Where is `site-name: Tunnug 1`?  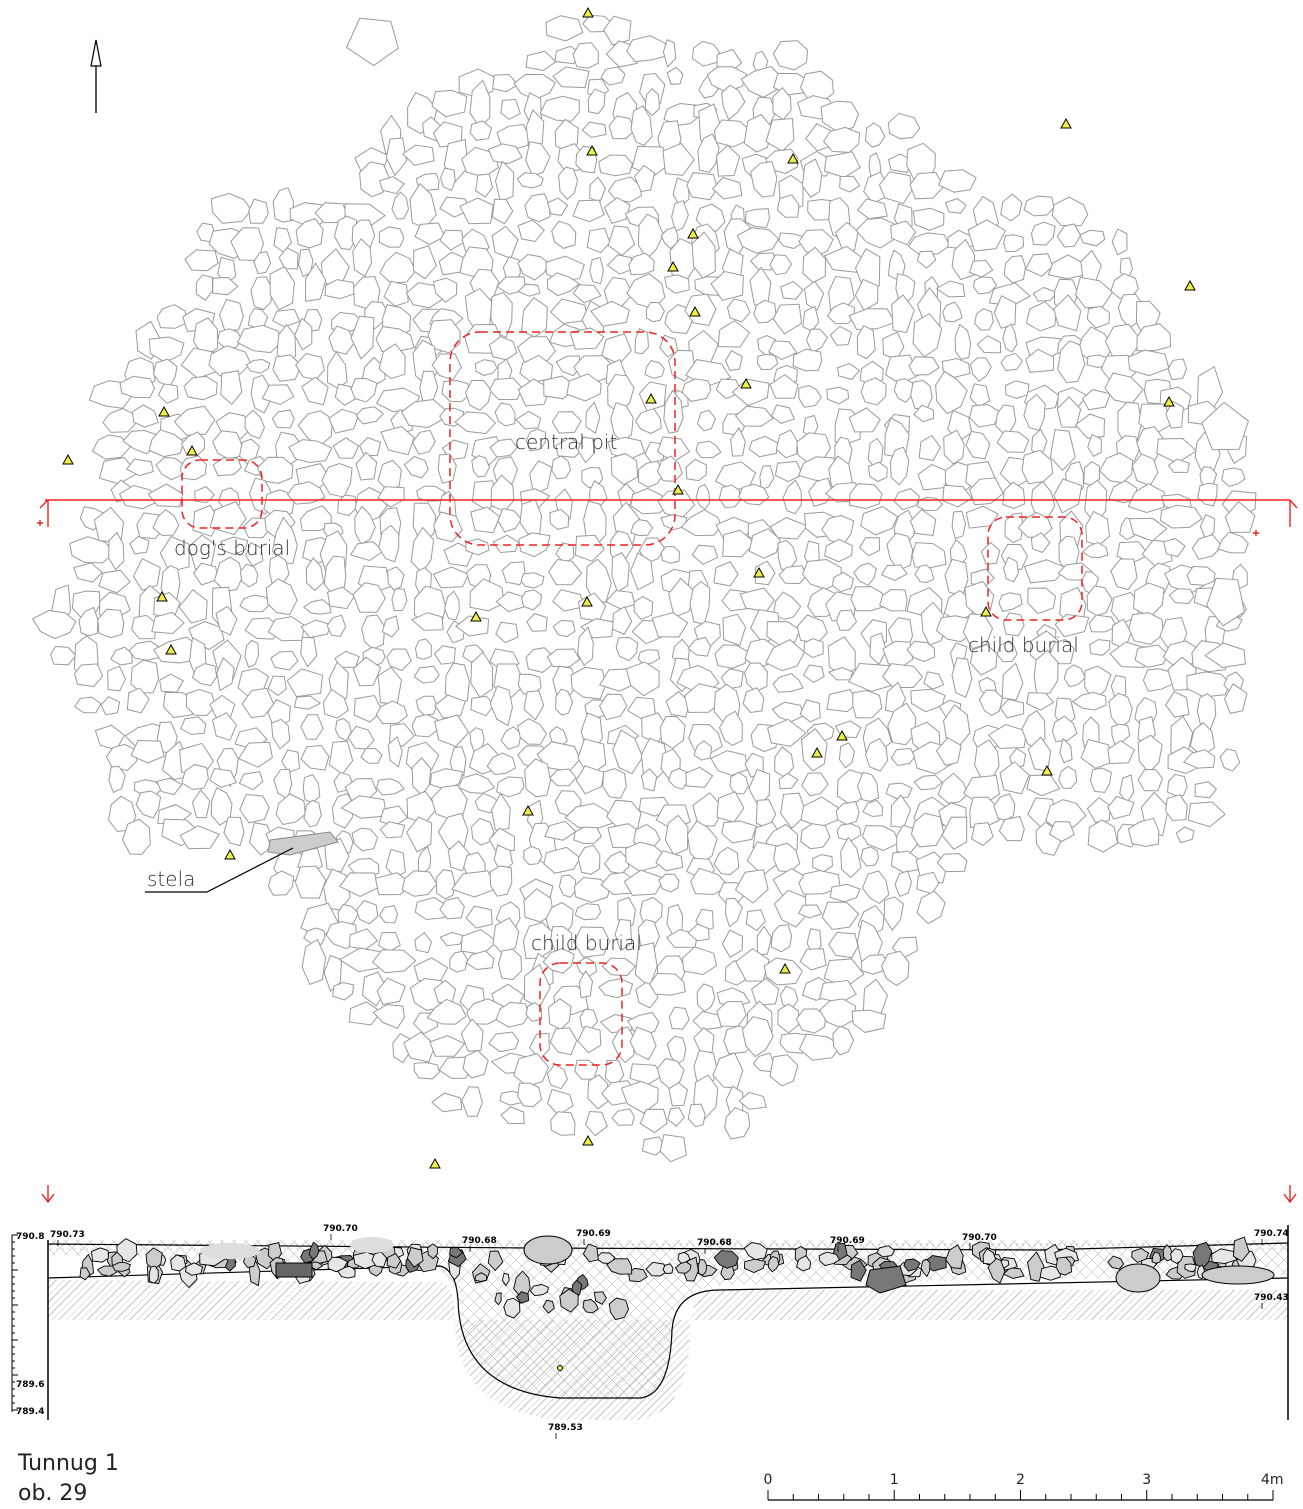
site-name: Tunnug 1 is located at coordinates (68, 1463).